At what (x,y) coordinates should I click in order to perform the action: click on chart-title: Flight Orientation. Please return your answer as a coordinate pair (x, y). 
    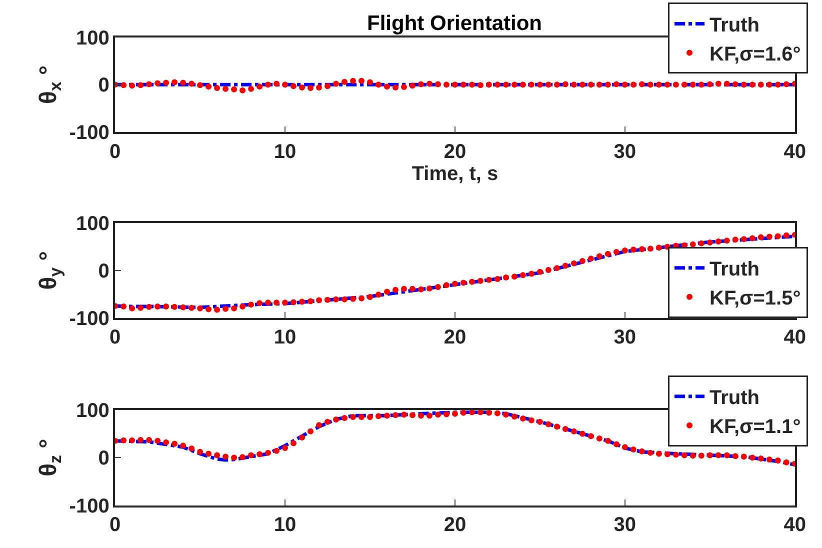
    Looking at the image, I should click on (454, 23).